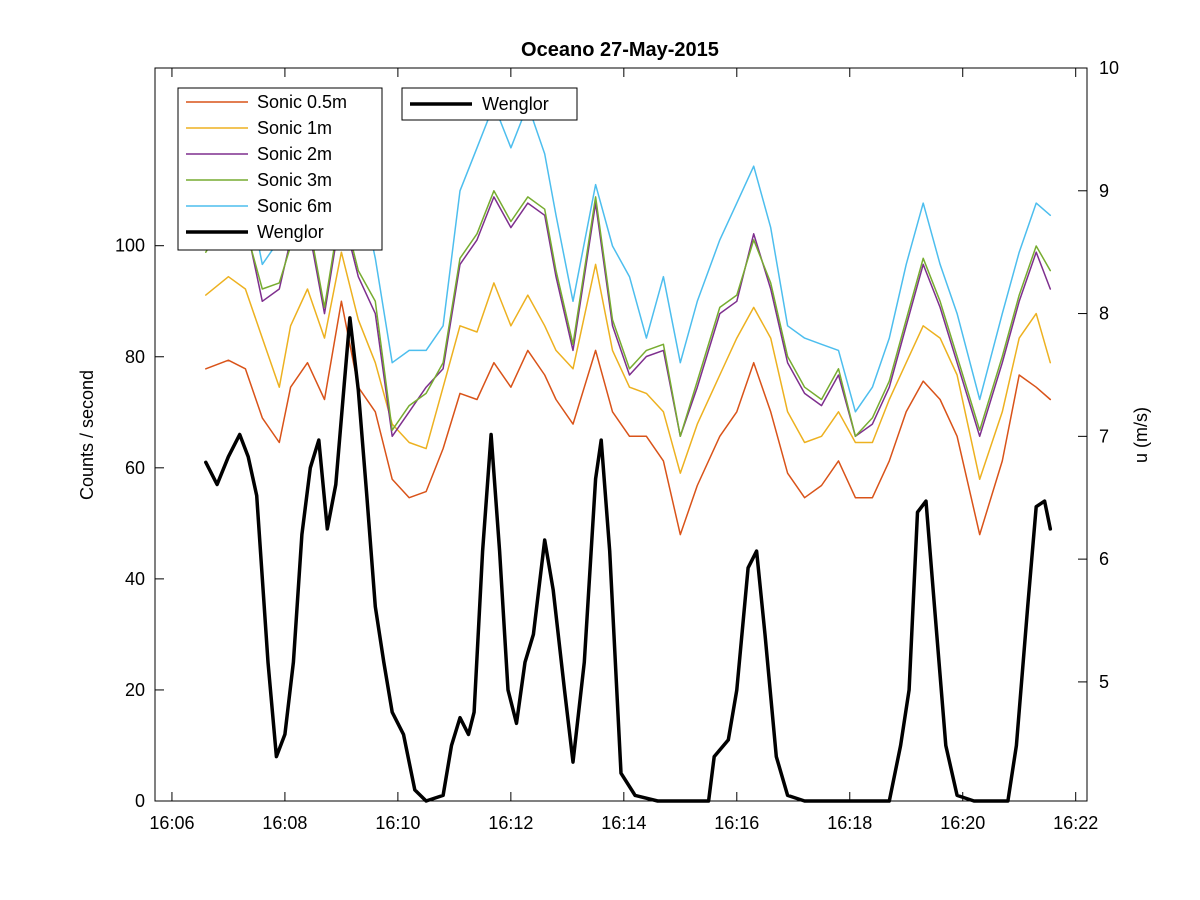 The image size is (1200, 900). I want to click on x-tick-label: 16:12, so click(510, 823).